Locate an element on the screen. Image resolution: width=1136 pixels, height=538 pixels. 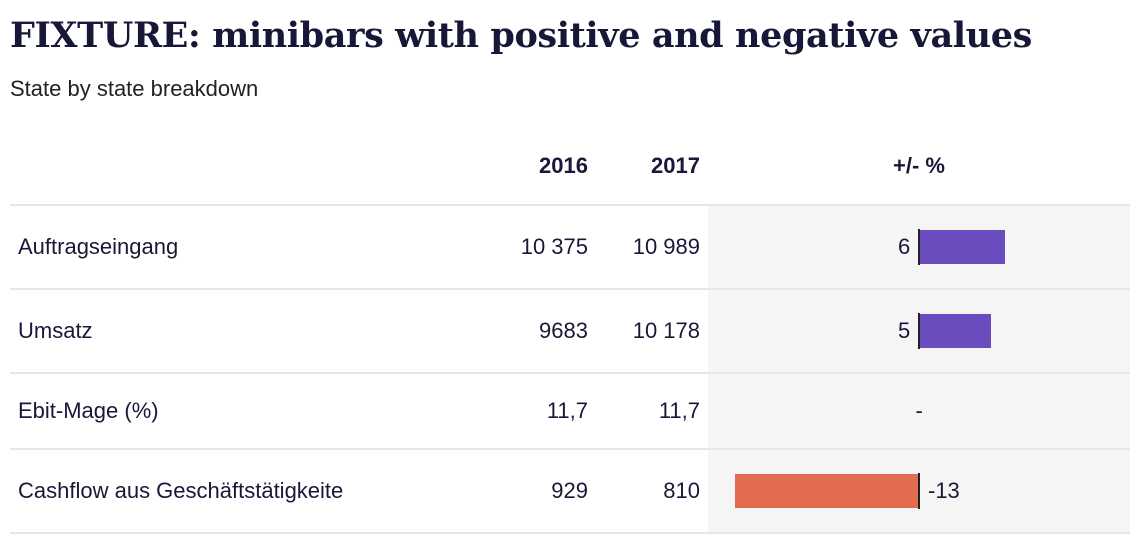
minibar-area: - is located at coordinates (919, 411).